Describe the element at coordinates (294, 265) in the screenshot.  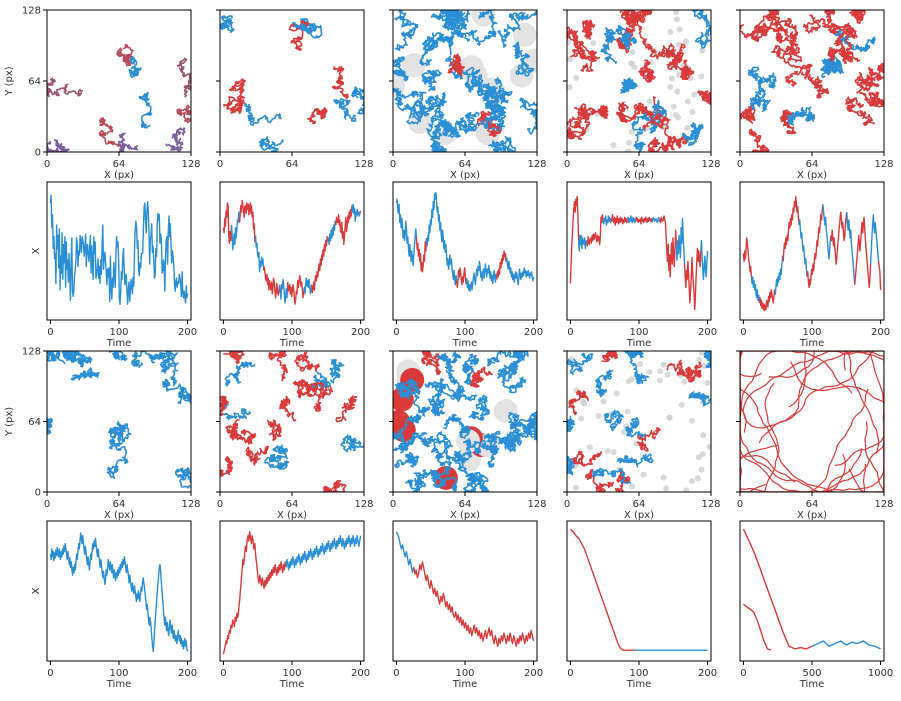
I see `subplot-r2c2: 0 100 200 Time` at that location.